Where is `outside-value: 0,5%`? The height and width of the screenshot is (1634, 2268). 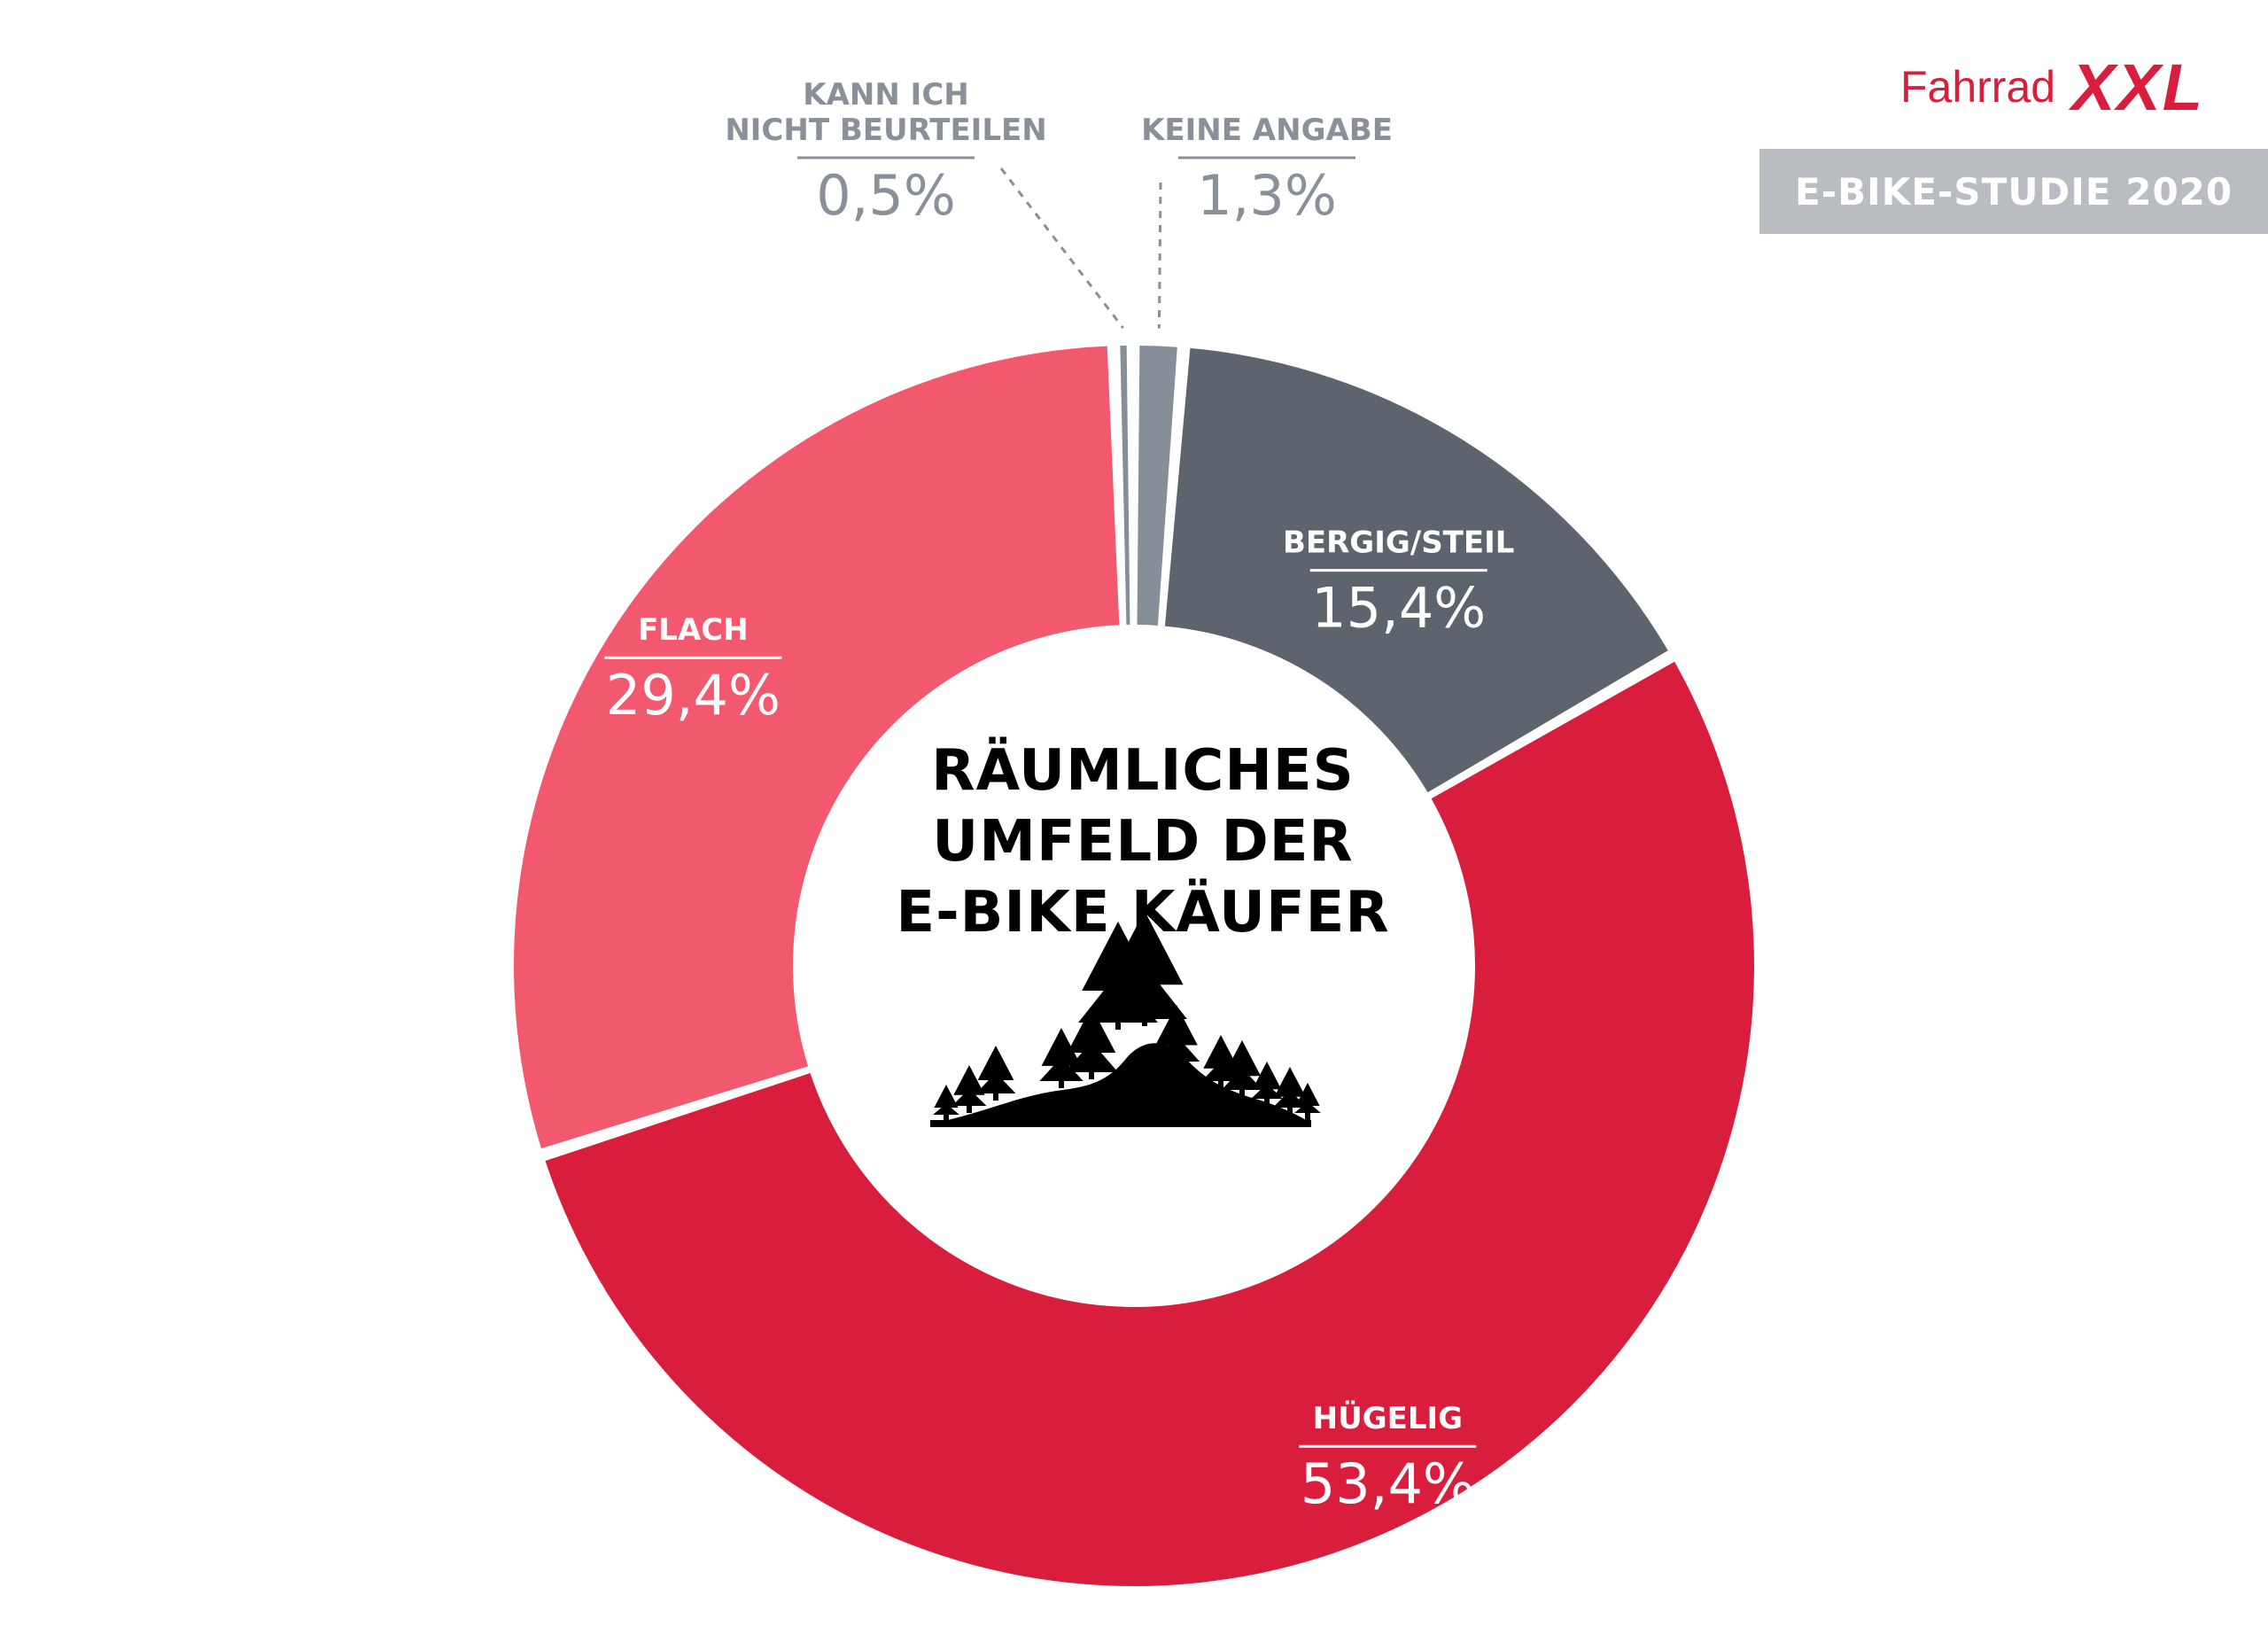 outside-value: 0,5% is located at coordinates (886, 195).